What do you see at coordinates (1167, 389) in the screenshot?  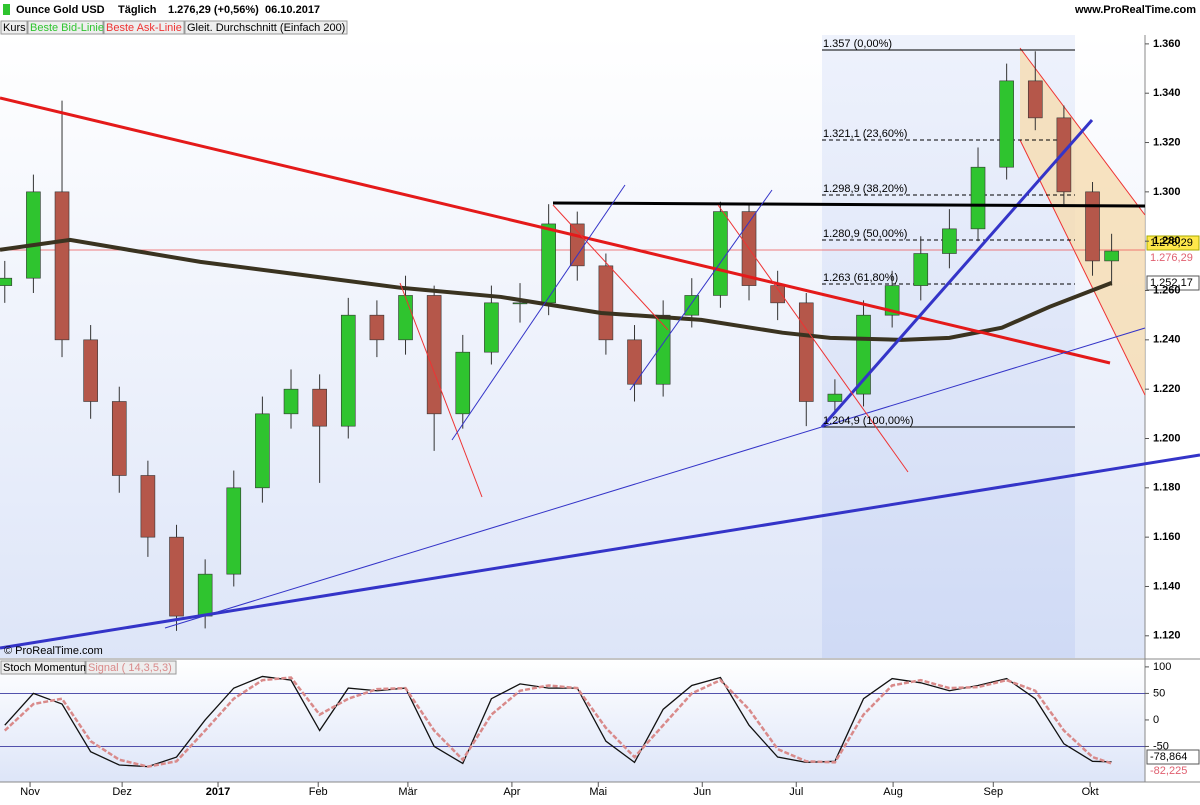 I see `y-tick-label: 1.220` at bounding box center [1167, 389].